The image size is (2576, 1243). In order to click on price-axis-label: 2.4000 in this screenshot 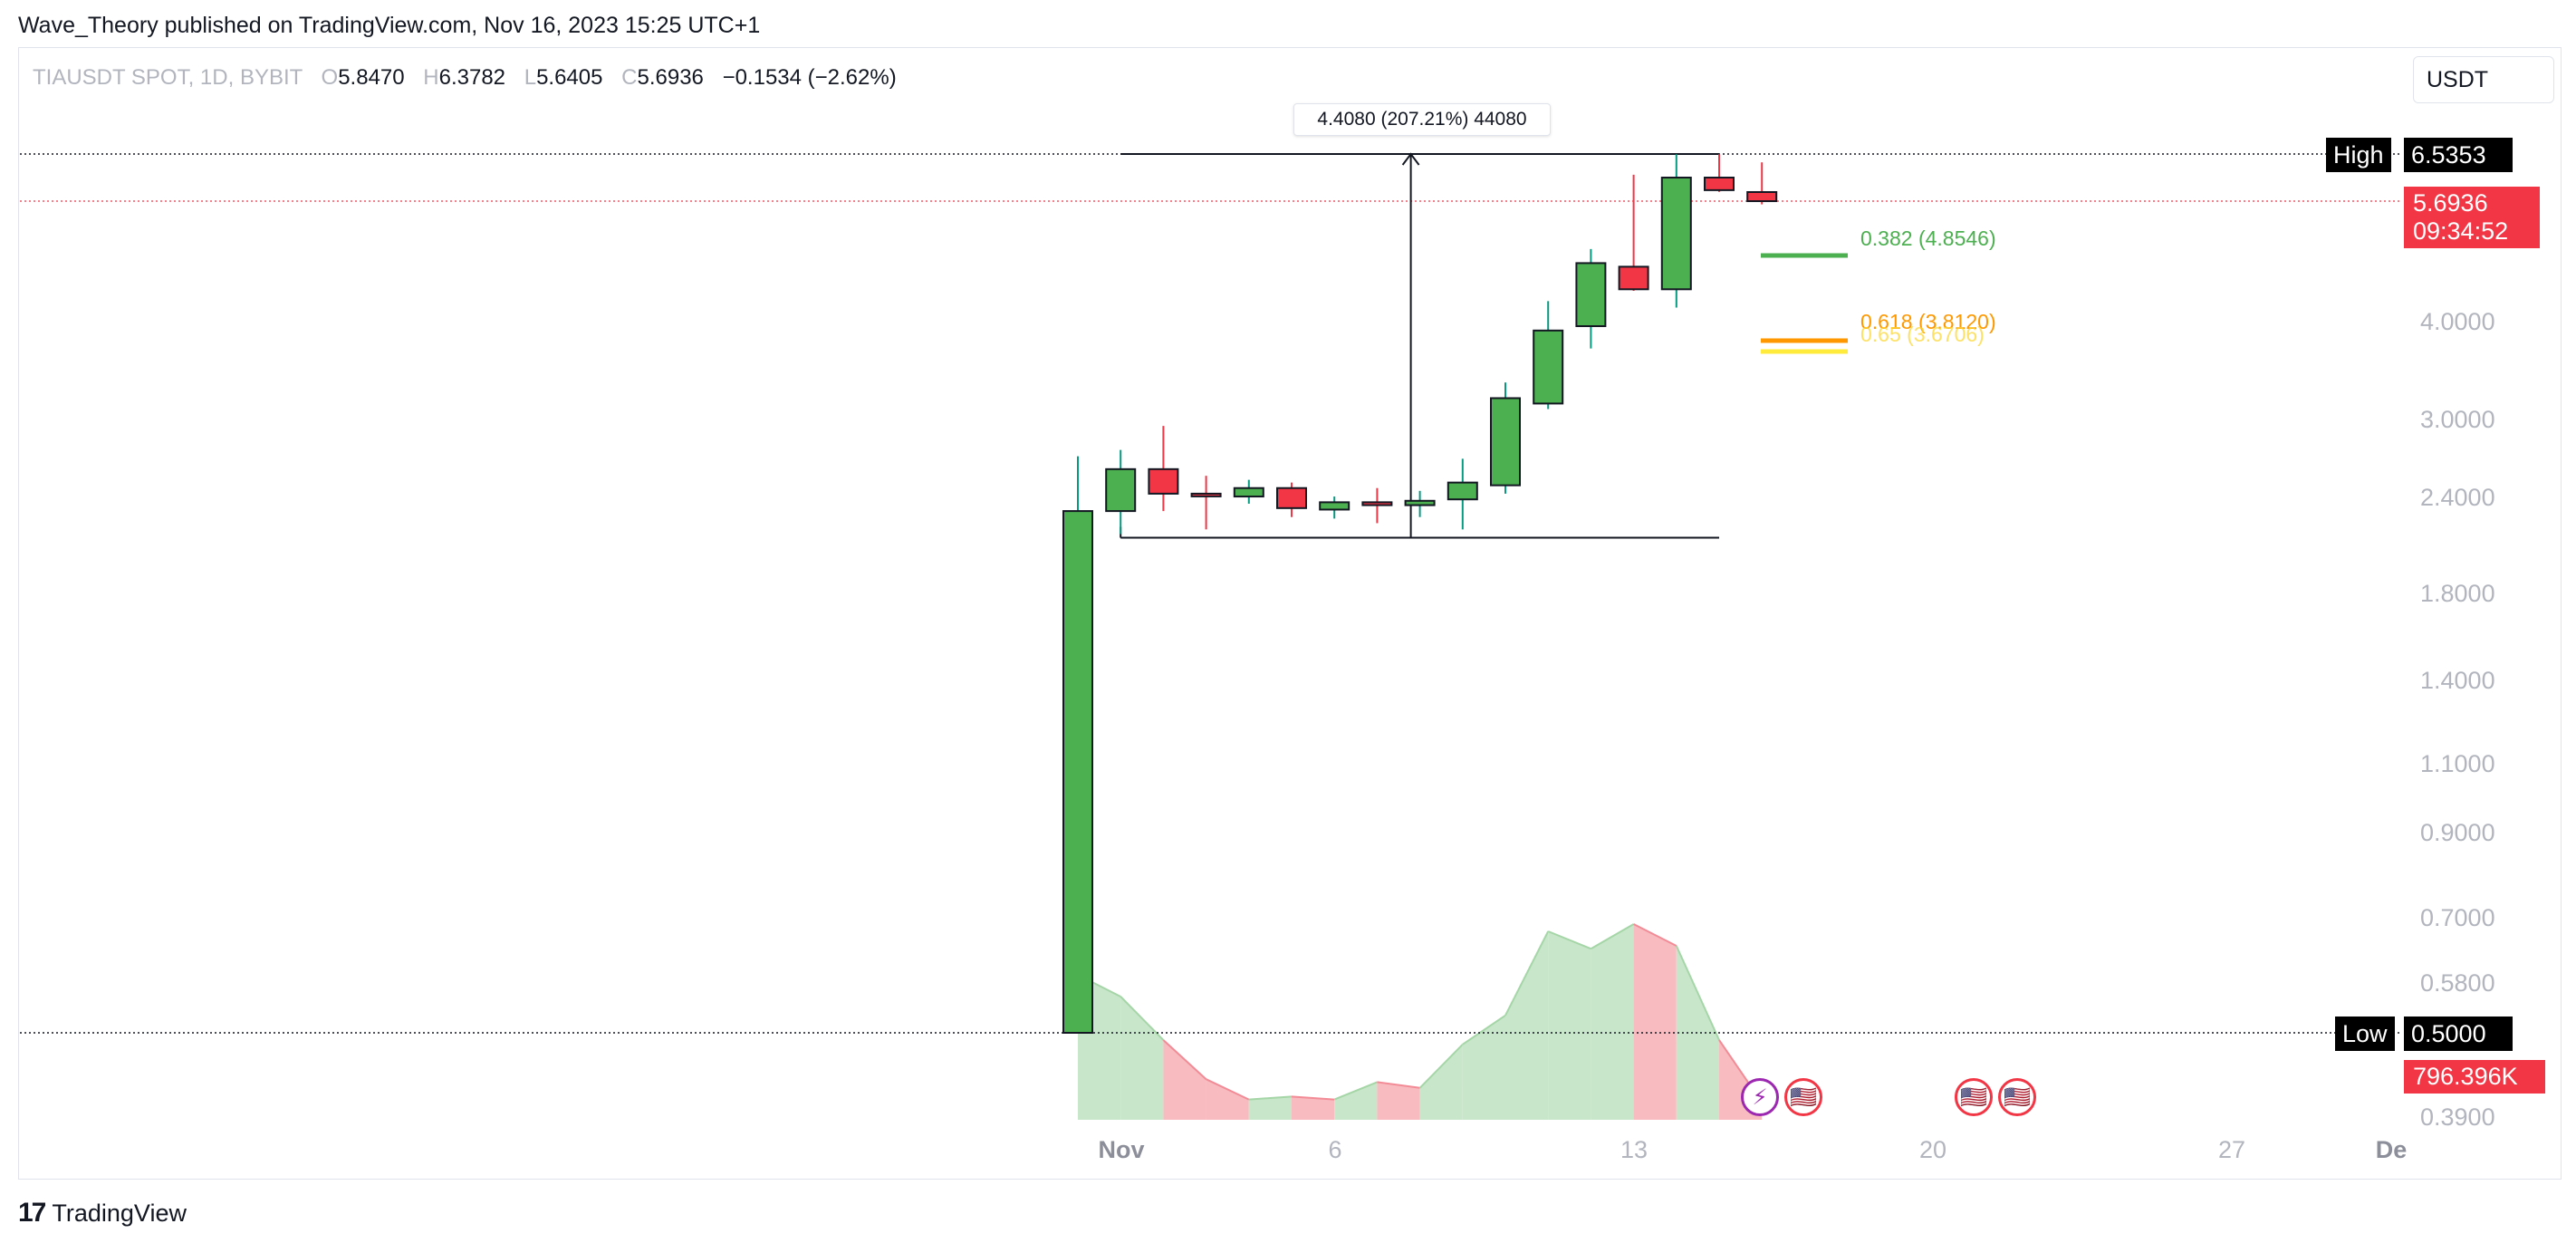, I will do `click(2457, 497)`.